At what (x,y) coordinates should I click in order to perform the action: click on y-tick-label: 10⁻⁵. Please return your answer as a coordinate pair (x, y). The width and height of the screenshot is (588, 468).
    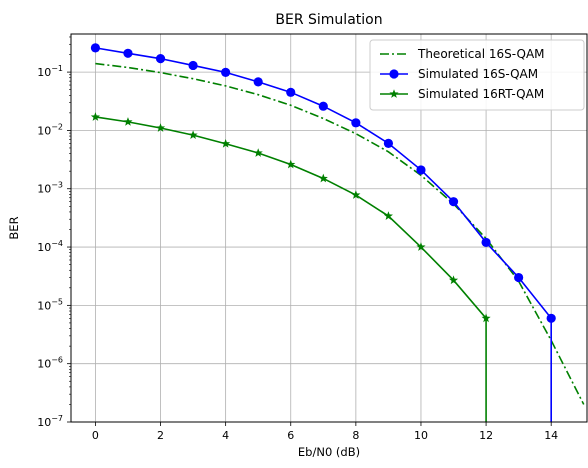
    Looking at the image, I should click on (50, 304).